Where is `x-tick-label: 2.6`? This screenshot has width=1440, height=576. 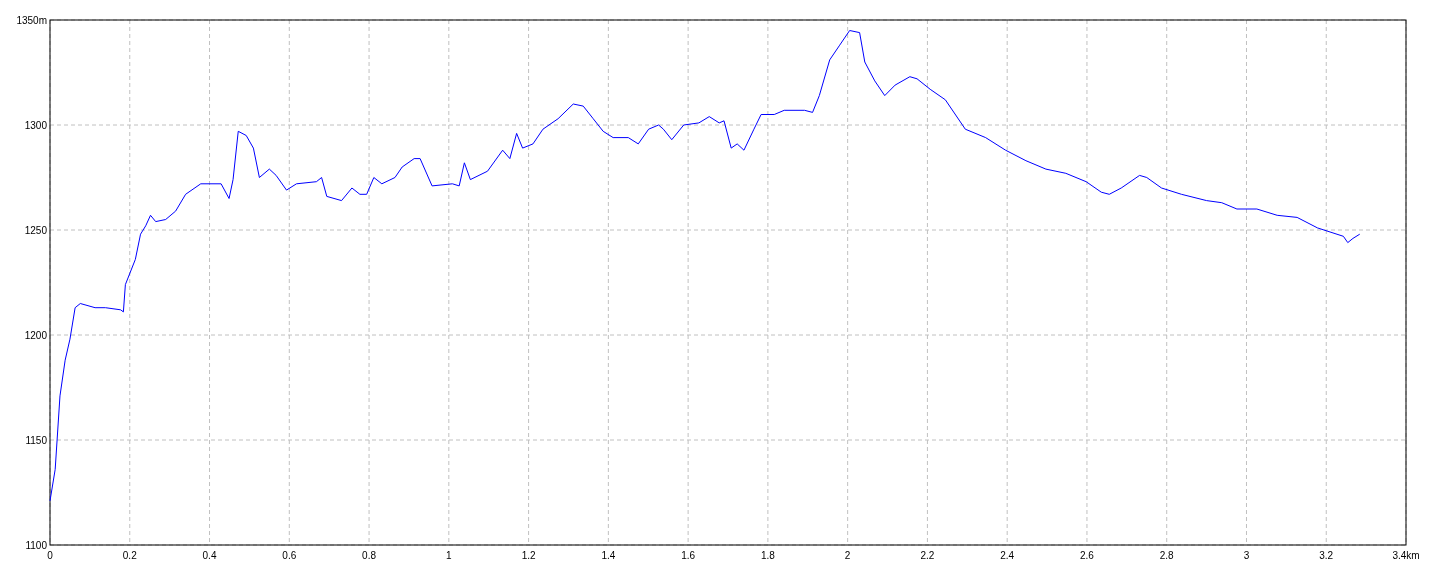
x-tick-label: 2.6 is located at coordinates (1087, 555).